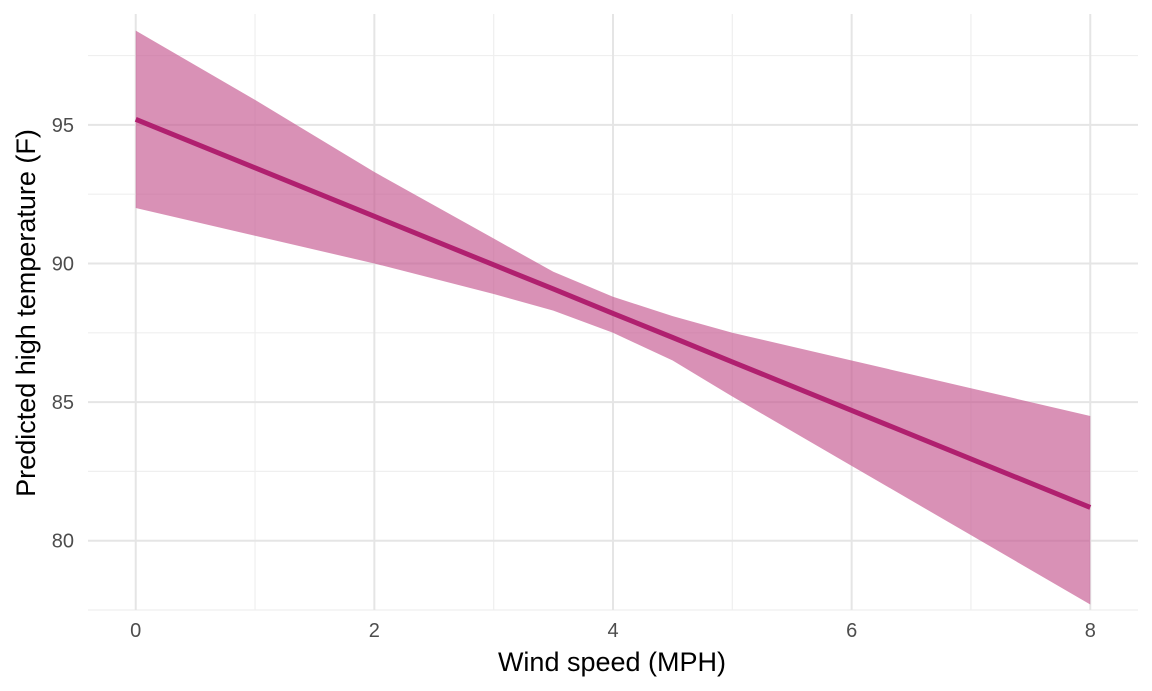 The height and width of the screenshot is (691, 1152). I want to click on y-axis-tick-labels: 80 85 90 95, so click(63, 334).